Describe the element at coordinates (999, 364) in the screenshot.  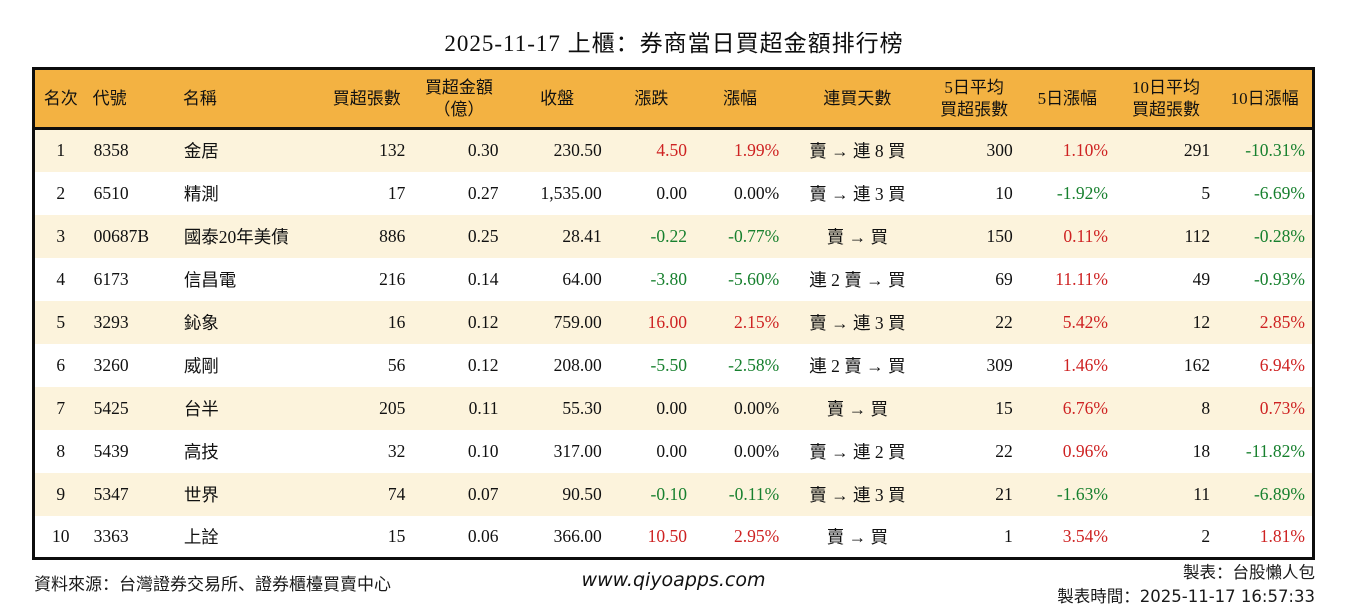
I see `cell-avg5_lots: 309` at that location.